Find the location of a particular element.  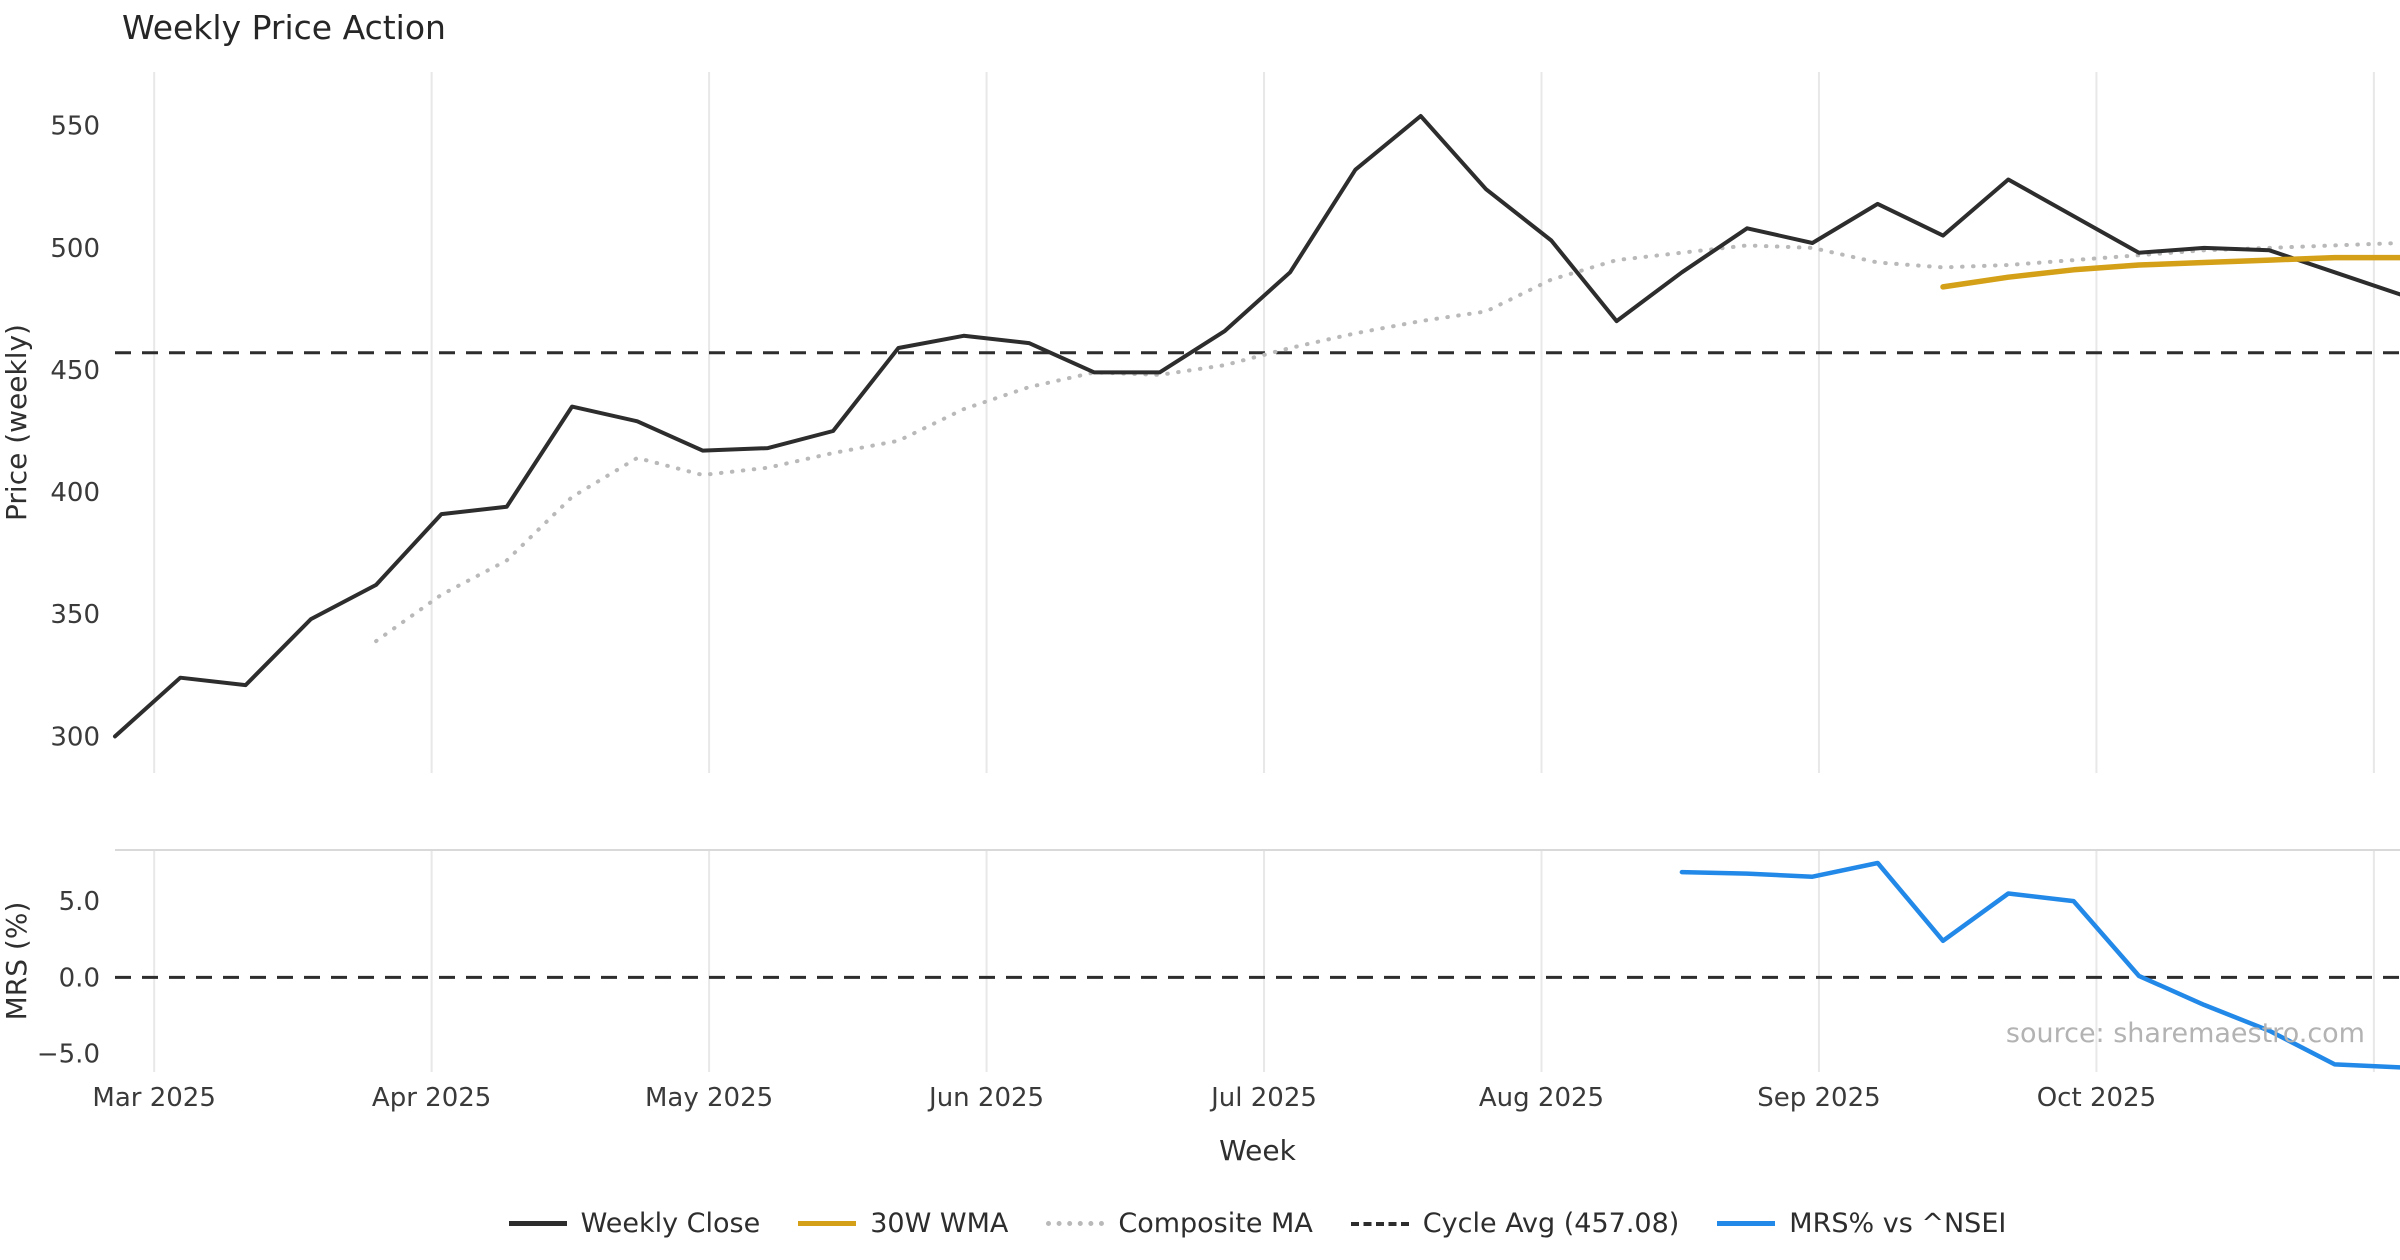

weekly-close-line-sample is located at coordinates (537, 1223).